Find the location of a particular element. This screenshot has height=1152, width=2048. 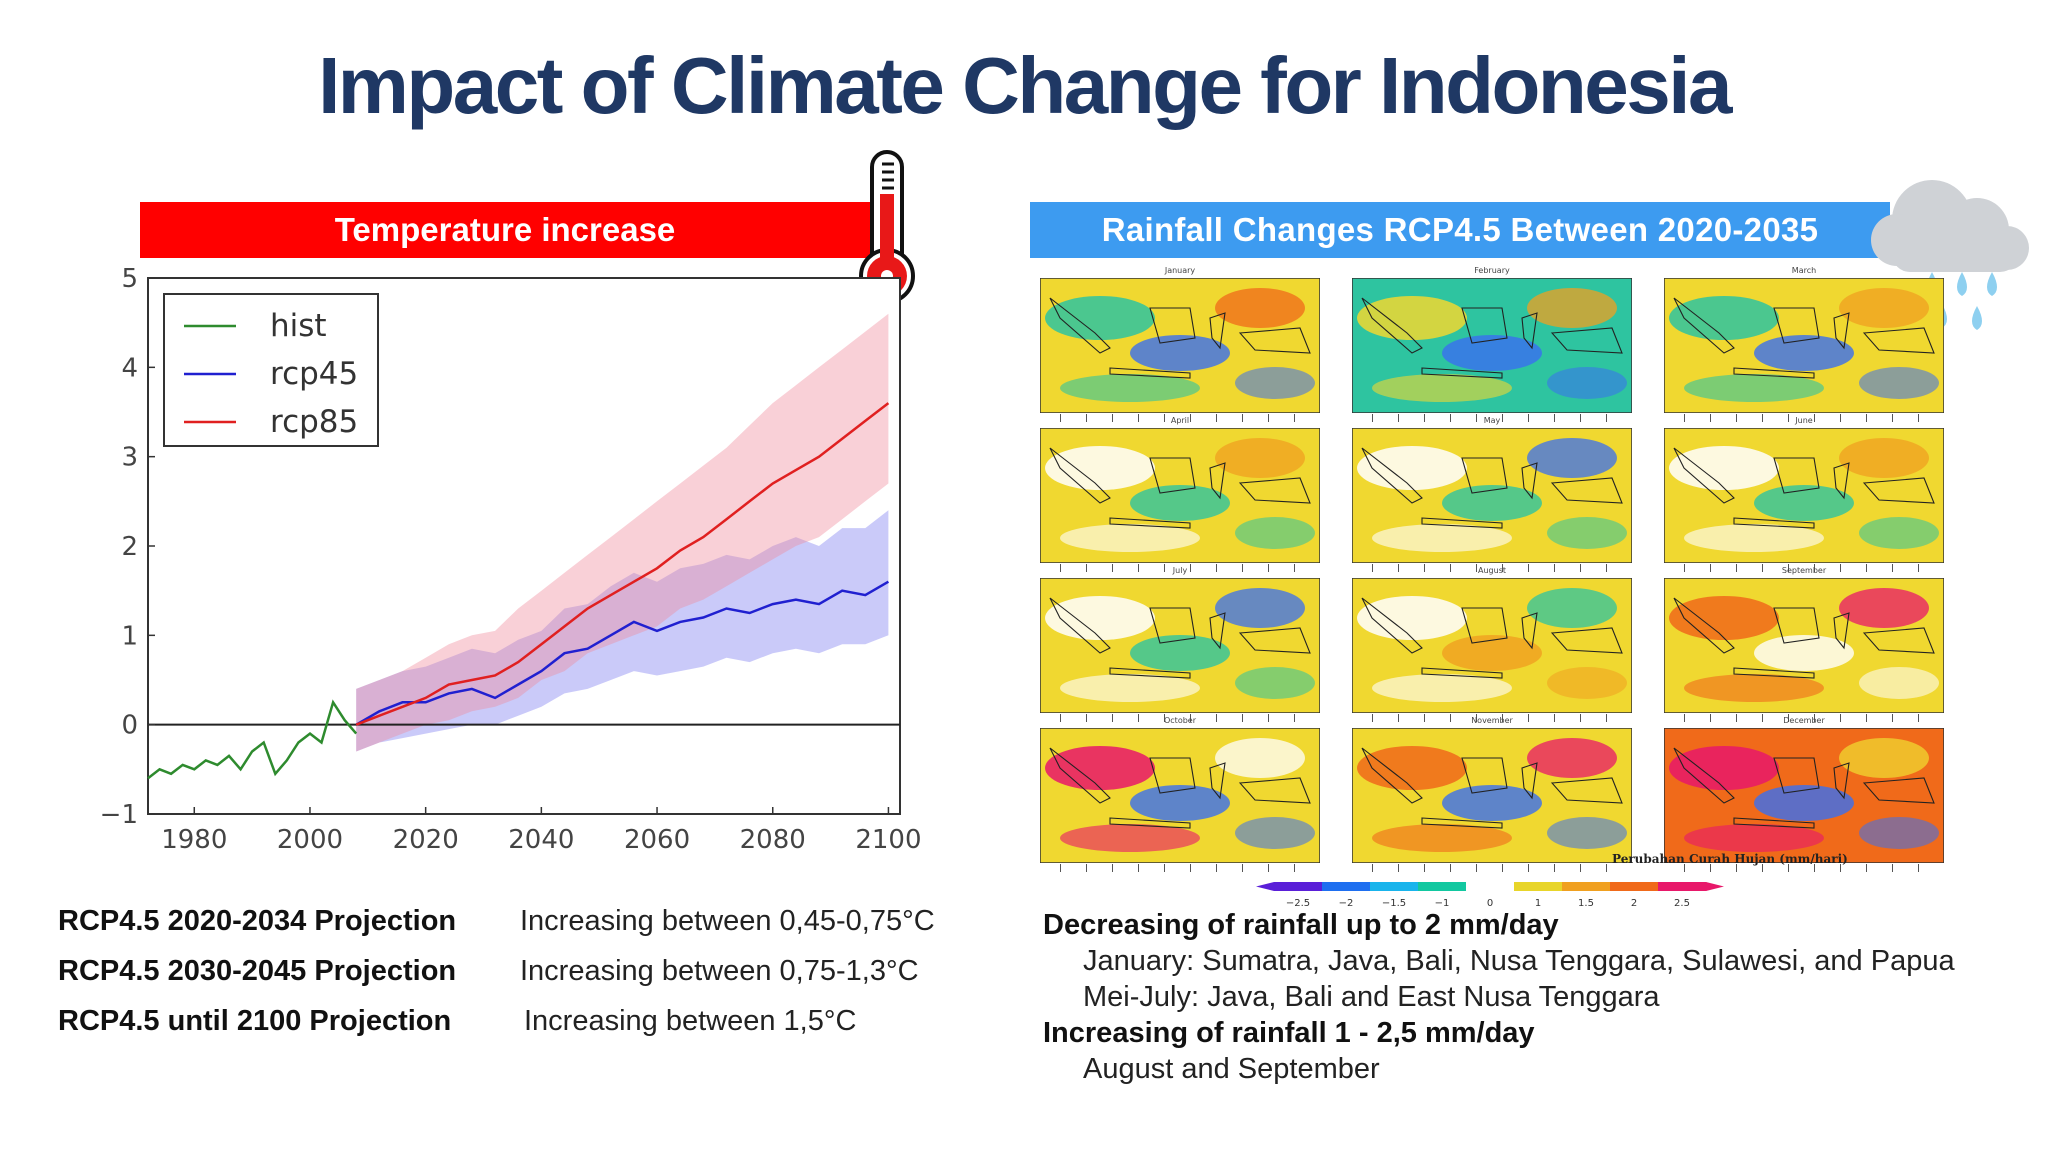

rainfall-map-panel: November is located at coordinates (1492, 794).